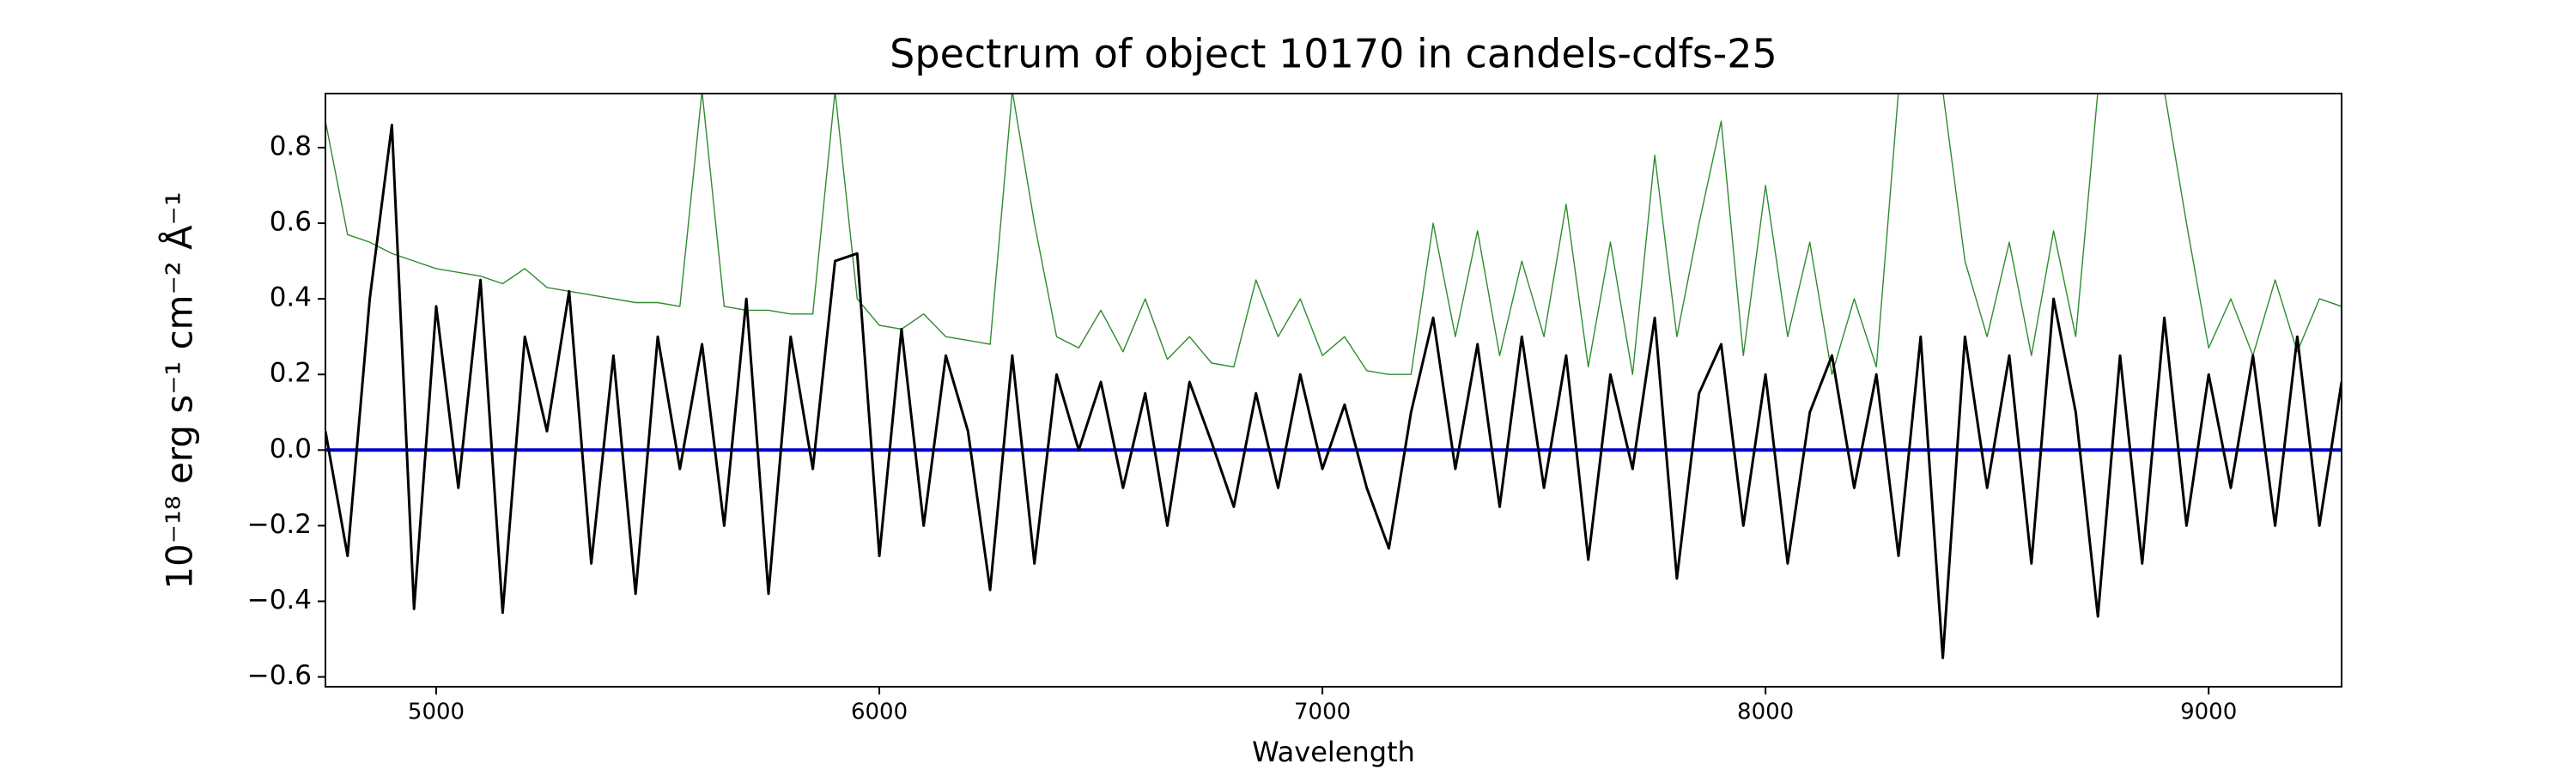 The height and width of the screenshot is (776, 2576). What do you see at coordinates (180, 390) in the screenshot?
I see `y-axis-label: 10⁻¹⁸ erg s⁻¹ cm⁻² Å⁻¹` at bounding box center [180, 390].